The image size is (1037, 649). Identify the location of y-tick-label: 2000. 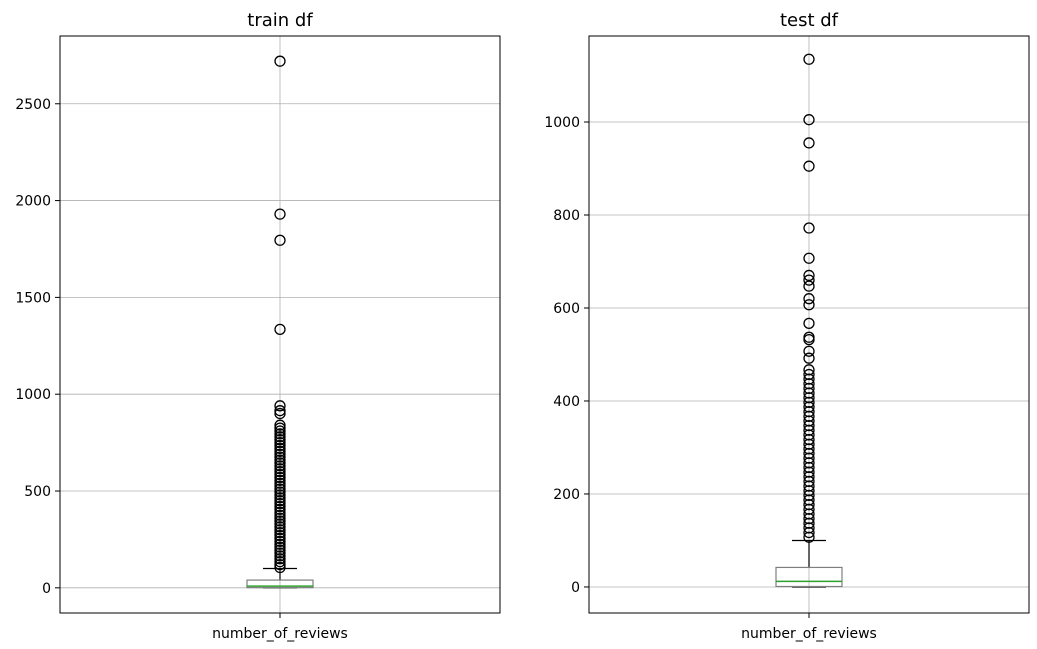
(33, 202).